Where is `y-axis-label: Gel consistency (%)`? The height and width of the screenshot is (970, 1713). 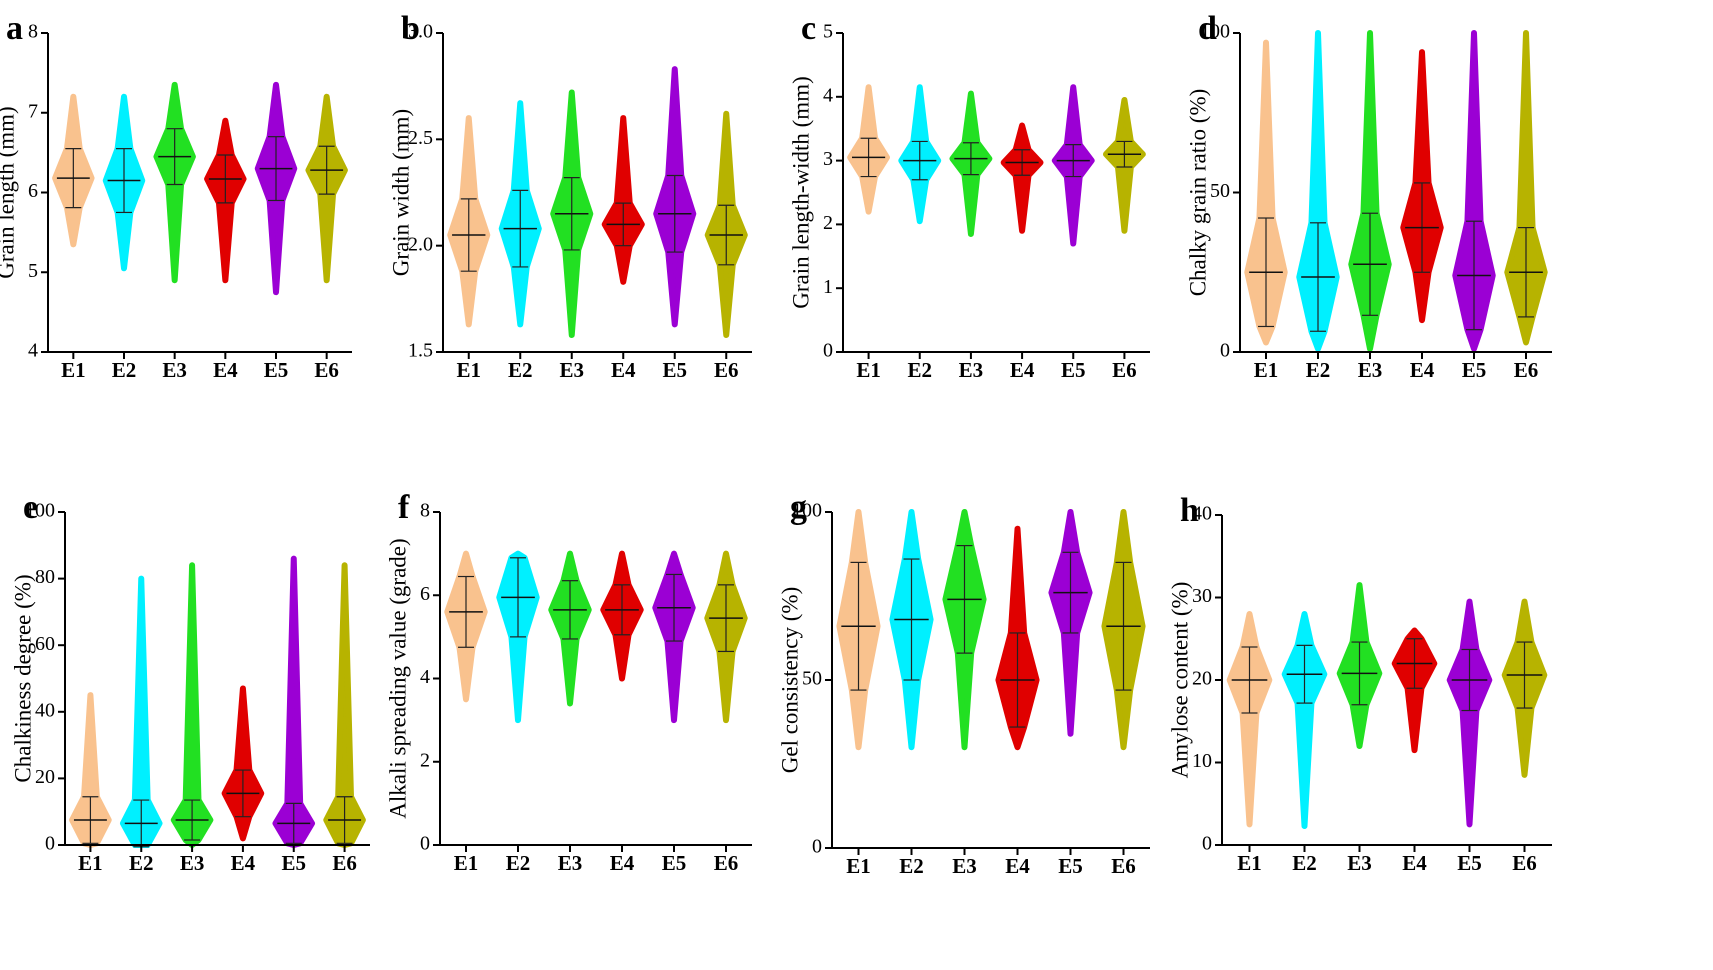
y-axis-label: Gel consistency (%) is located at coordinates (789, 680).